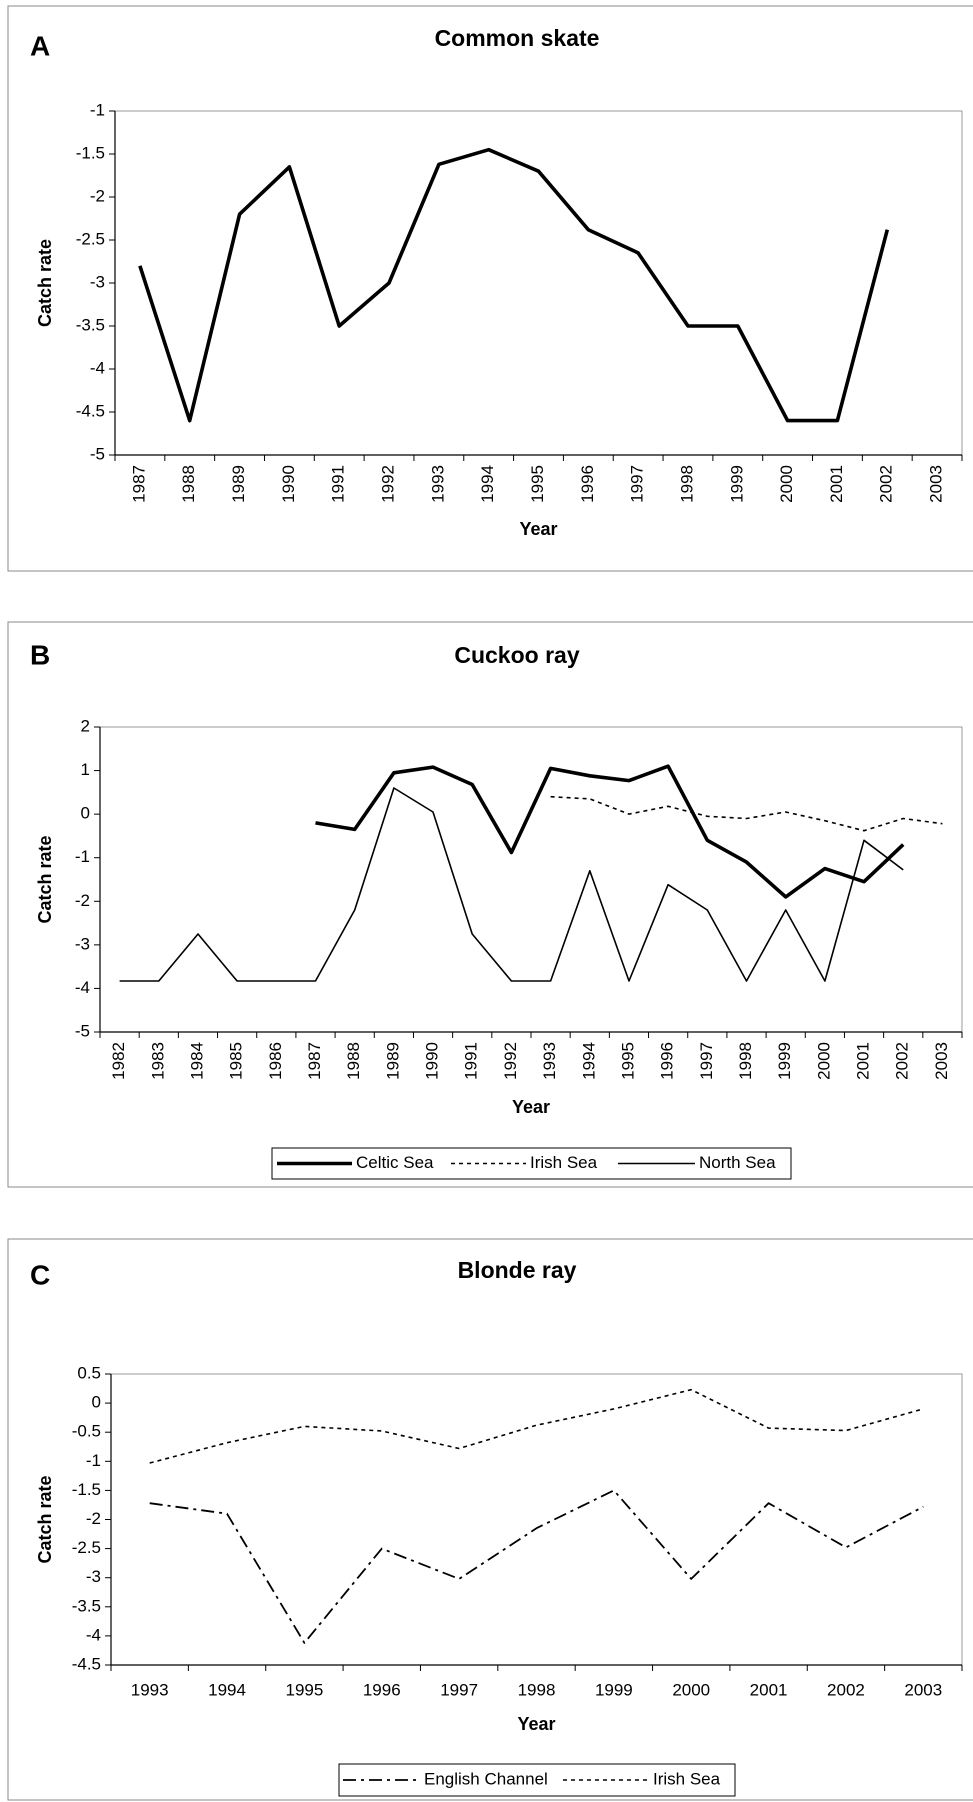 This screenshot has height=1802, width=973. What do you see at coordinates (517, 38) in the screenshot?
I see `chart-title: Common skate` at bounding box center [517, 38].